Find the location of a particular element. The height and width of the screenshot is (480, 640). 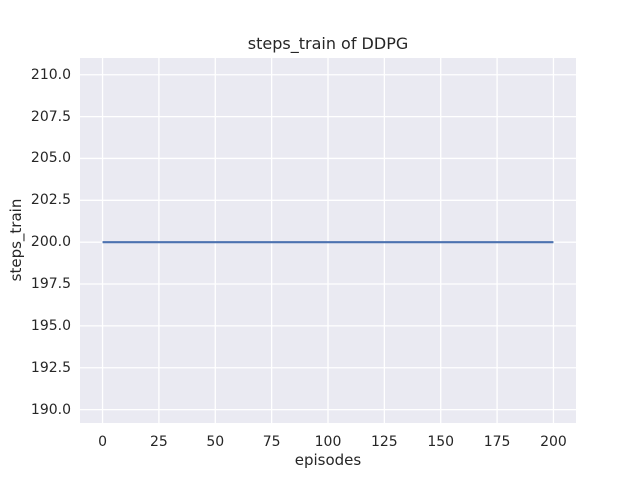

y-tick-label: 205.0 is located at coordinates (50, 158).